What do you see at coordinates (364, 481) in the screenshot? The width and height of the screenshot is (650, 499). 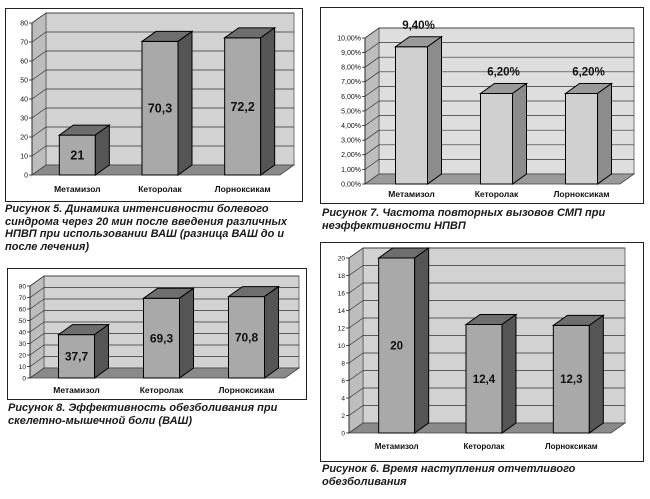 I see `caption-line: обезболивания` at bounding box center [364, 481].